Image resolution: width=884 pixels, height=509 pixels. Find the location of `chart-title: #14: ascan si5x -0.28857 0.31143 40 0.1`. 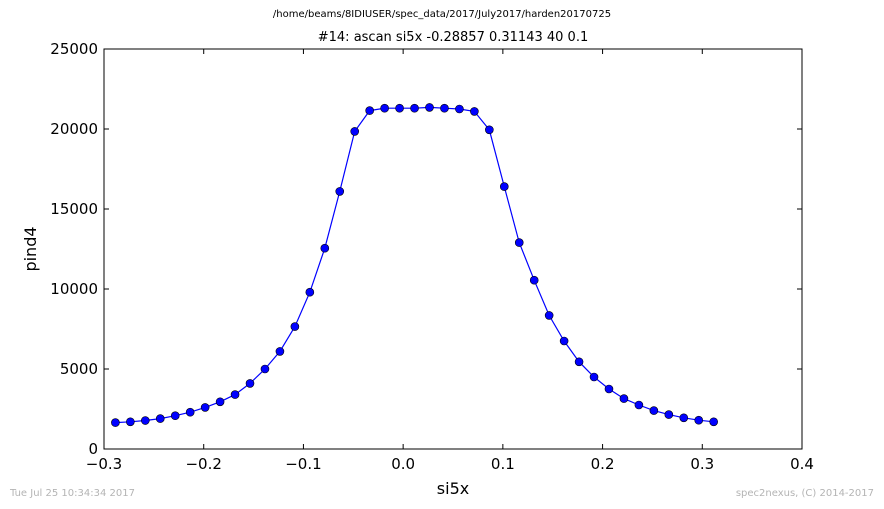

chart-title: #14: ascan si5x -0.28857 0.31143 40 0.1 is located at coordinates (453, 37).